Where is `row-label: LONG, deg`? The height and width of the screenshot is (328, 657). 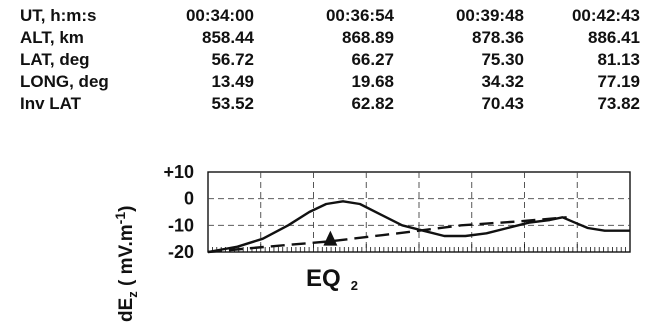
row-label: LONG, deg is located at coordinates (64, 81).